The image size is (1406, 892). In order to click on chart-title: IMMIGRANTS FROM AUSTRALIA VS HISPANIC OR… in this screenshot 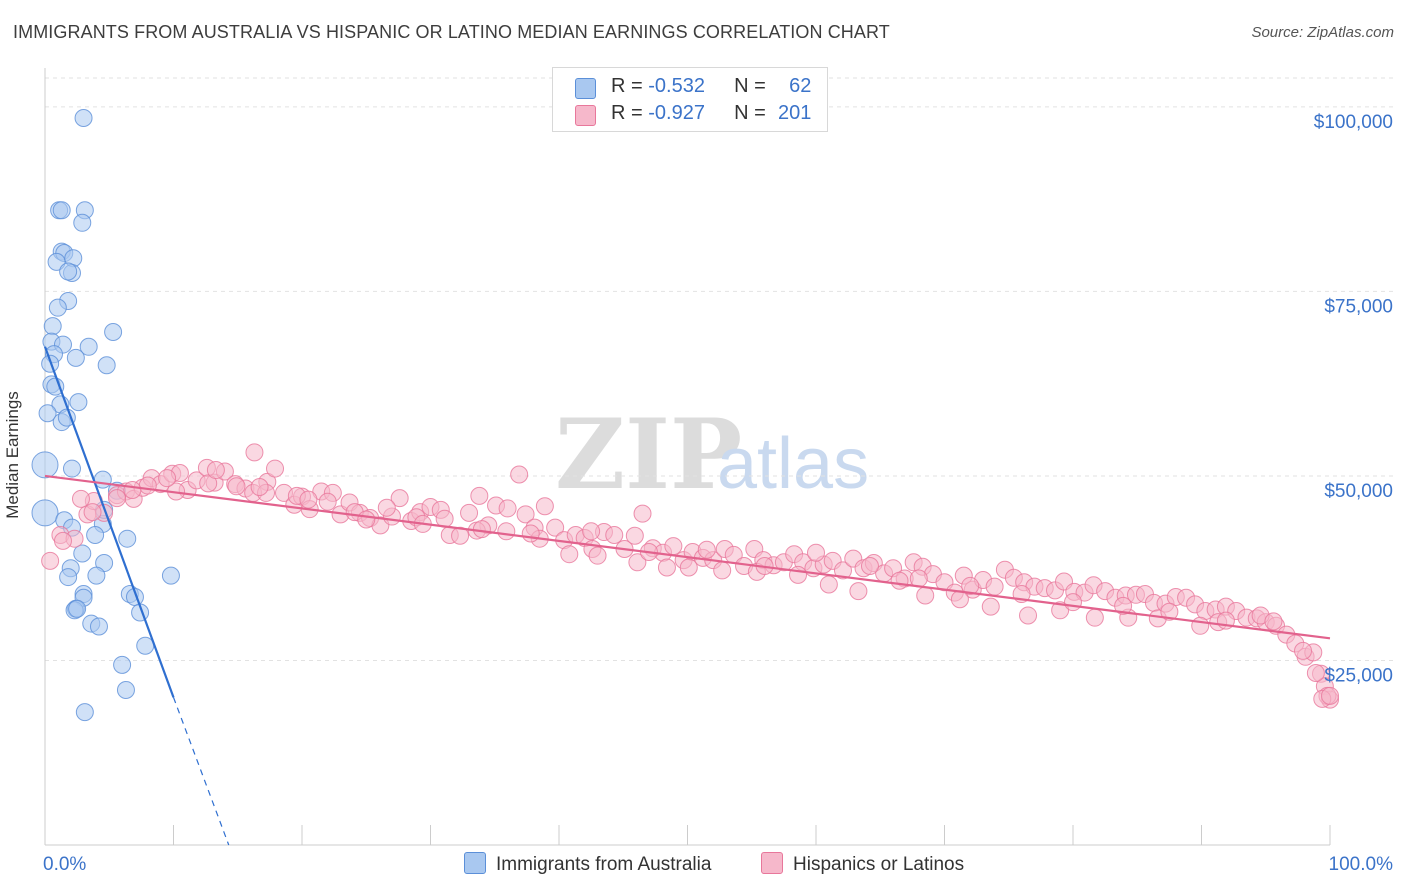, I will do `click(451, 32)`.